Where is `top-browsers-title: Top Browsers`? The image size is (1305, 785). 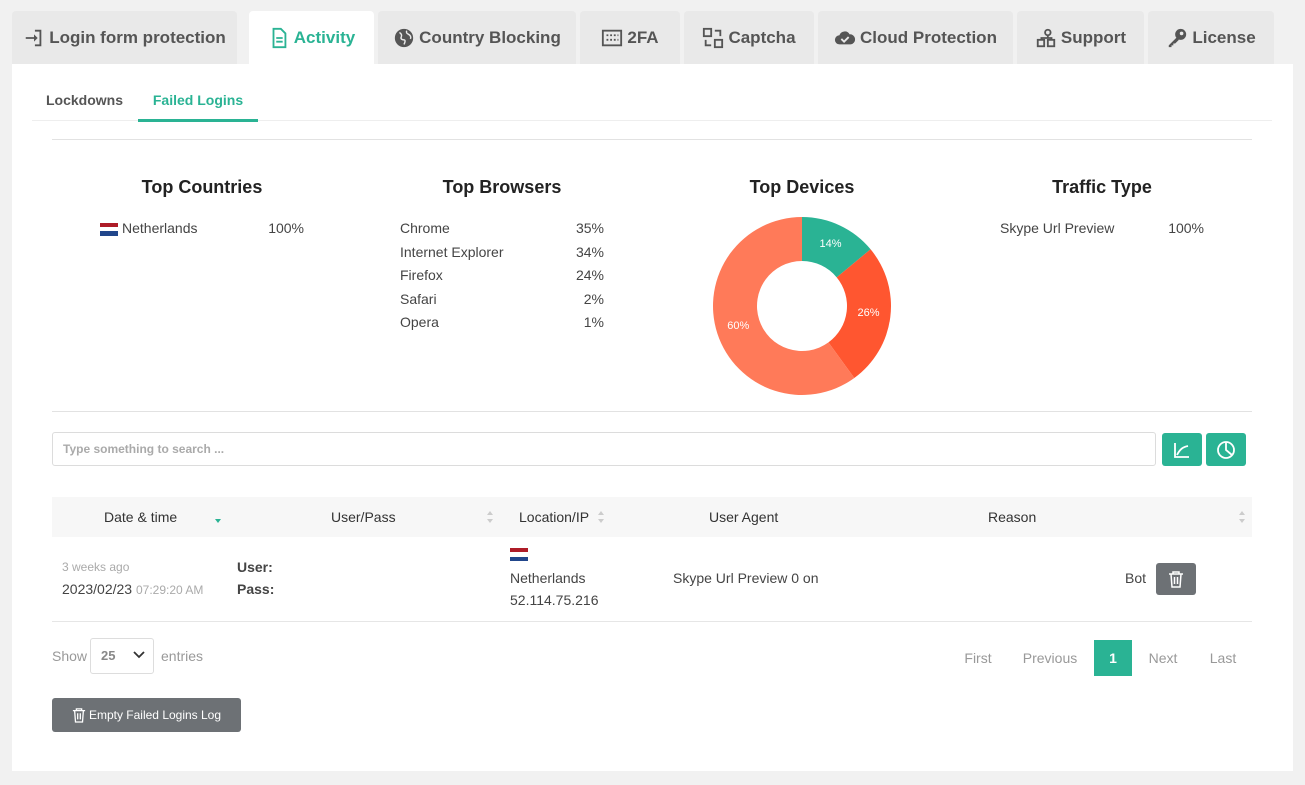
top-browsers-title: Top Browsers is located at coordinates (502, 187).